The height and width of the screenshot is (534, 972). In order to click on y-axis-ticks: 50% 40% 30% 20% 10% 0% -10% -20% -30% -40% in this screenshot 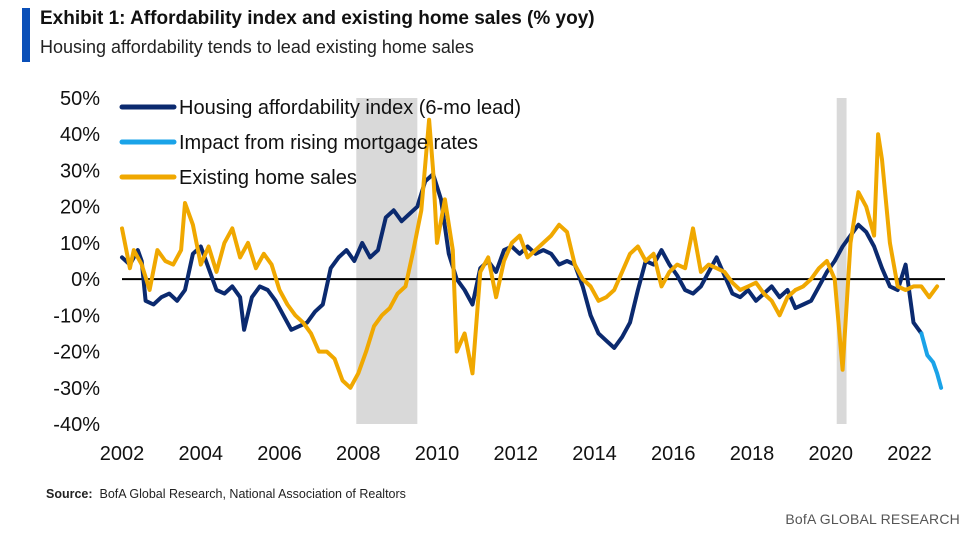, I will do `click(76, 262)`.